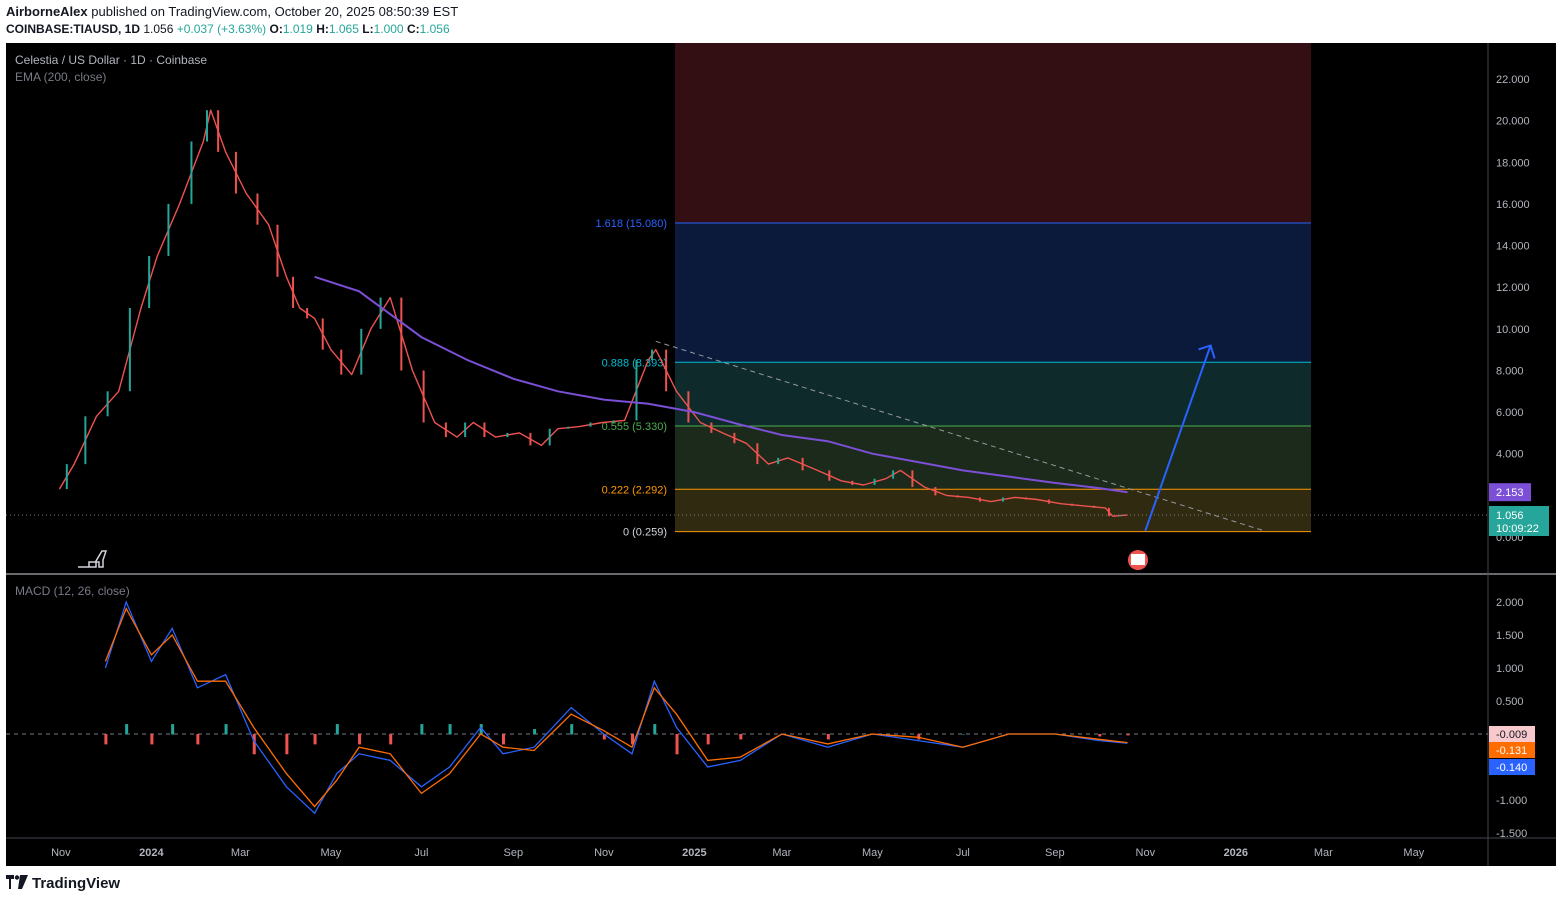  Describe the element at coordinates (1513, 205) in the screenshot. I see `price-tick: 16.000` at that location.